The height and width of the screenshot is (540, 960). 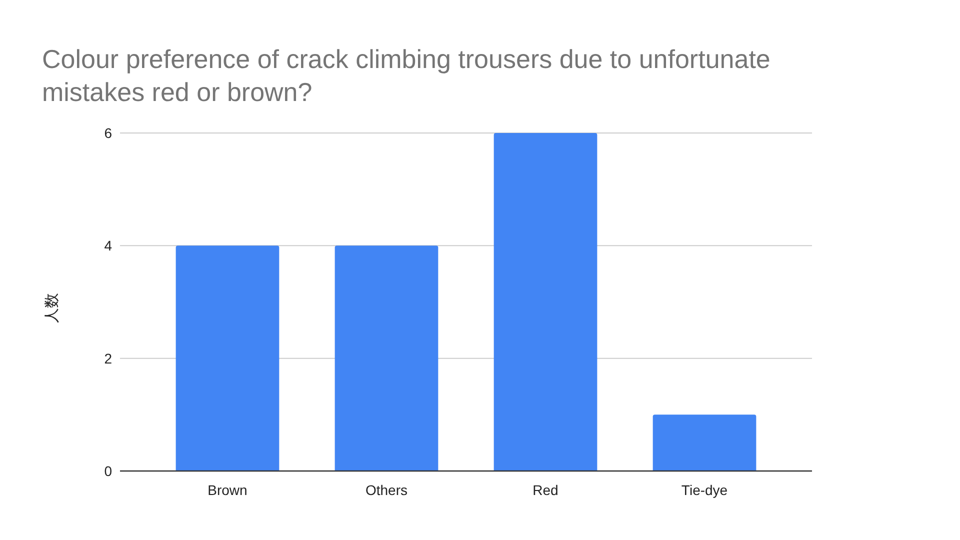 What do you see at coordinates (406, 75) in the screenshot?
I see `chart-title: Colour preference of crack climbing trousers due to unfortunate mistakes red or brown?` at bounding box center [406, 75].